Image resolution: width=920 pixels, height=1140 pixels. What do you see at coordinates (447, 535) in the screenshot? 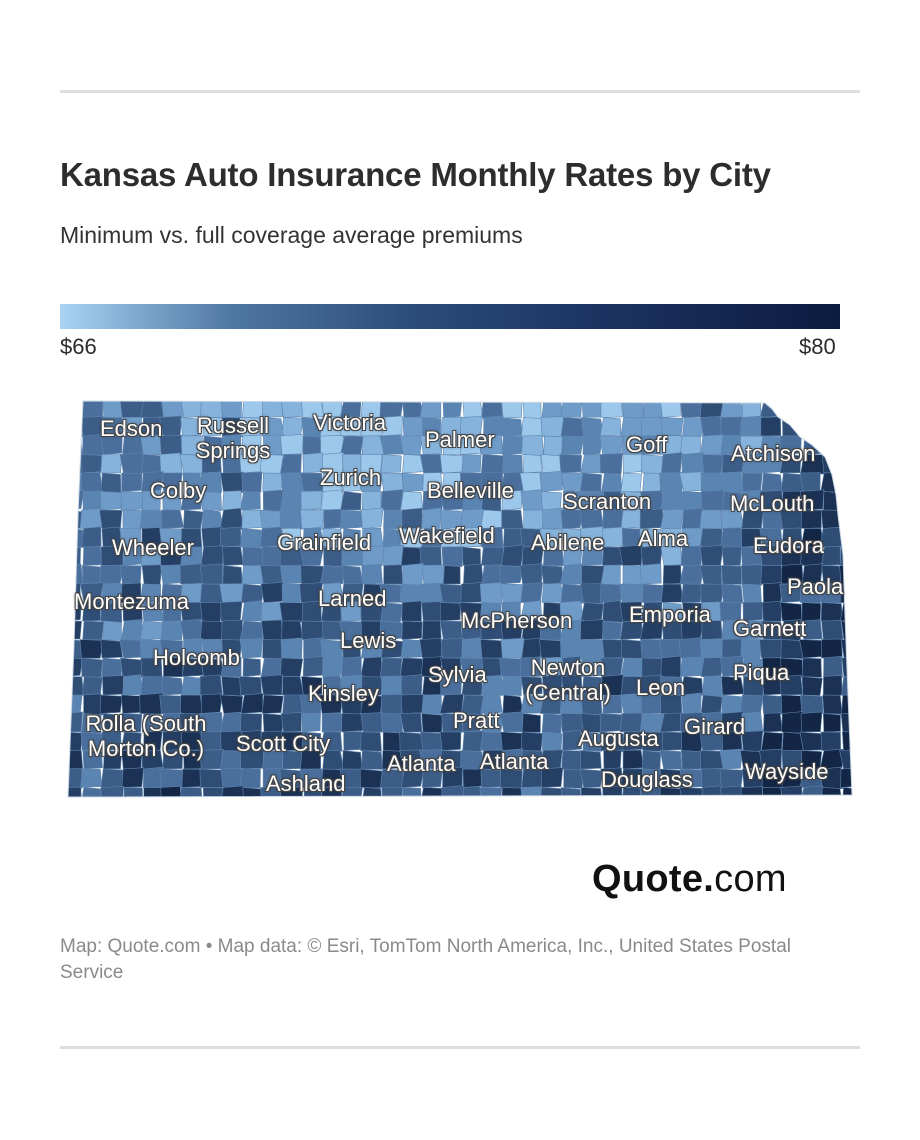
I see `city-label-wakefield: Wakefield` at bounding box center [447, 535].